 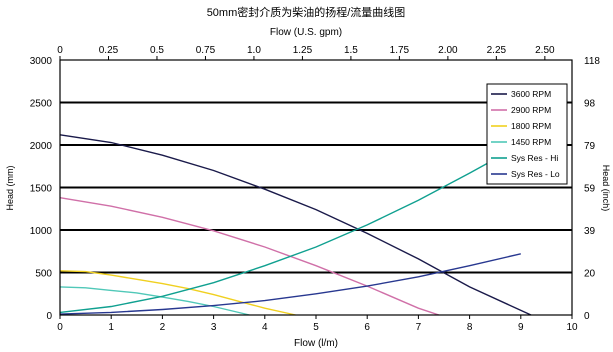 I want to click on x2-tick-label: 1.5, so click(x=351, y=50).